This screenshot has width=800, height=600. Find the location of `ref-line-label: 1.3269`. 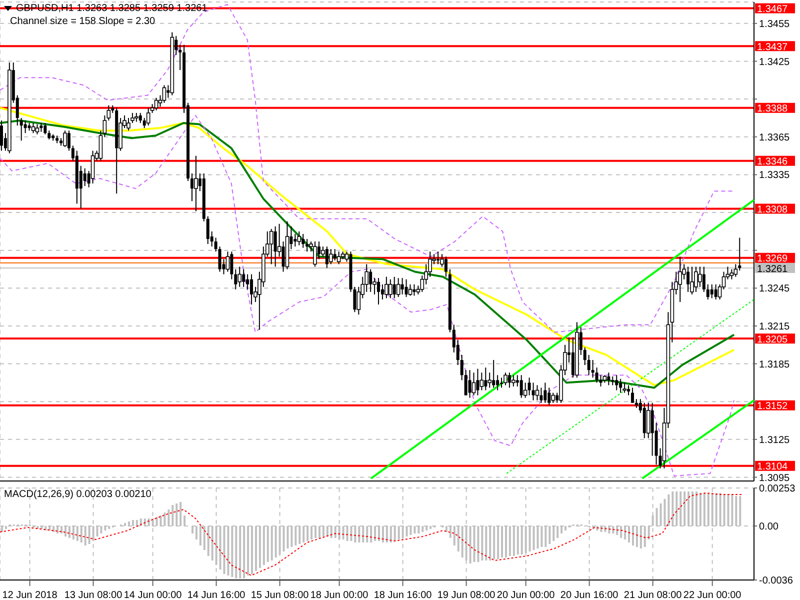

ref-line-label: 1.3269 is located at coordinates (772, 259).